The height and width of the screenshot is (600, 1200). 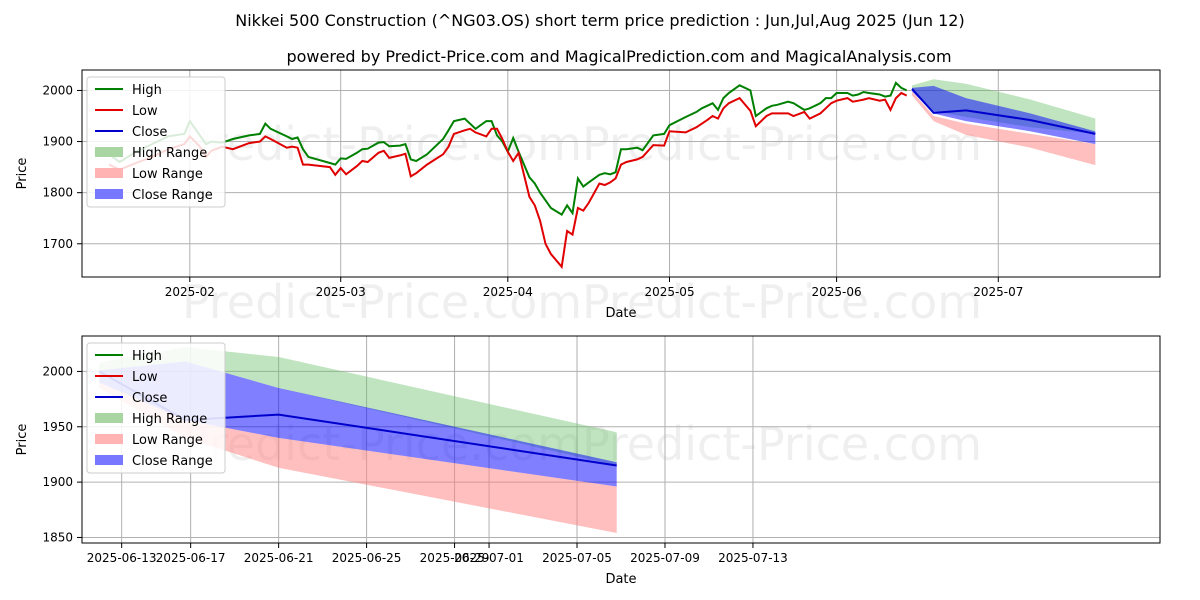 What do you see at coordinates (508, 292) in the screenshot?
I see `x-tick-label: 2025-04` at bounding box center [508, 292].